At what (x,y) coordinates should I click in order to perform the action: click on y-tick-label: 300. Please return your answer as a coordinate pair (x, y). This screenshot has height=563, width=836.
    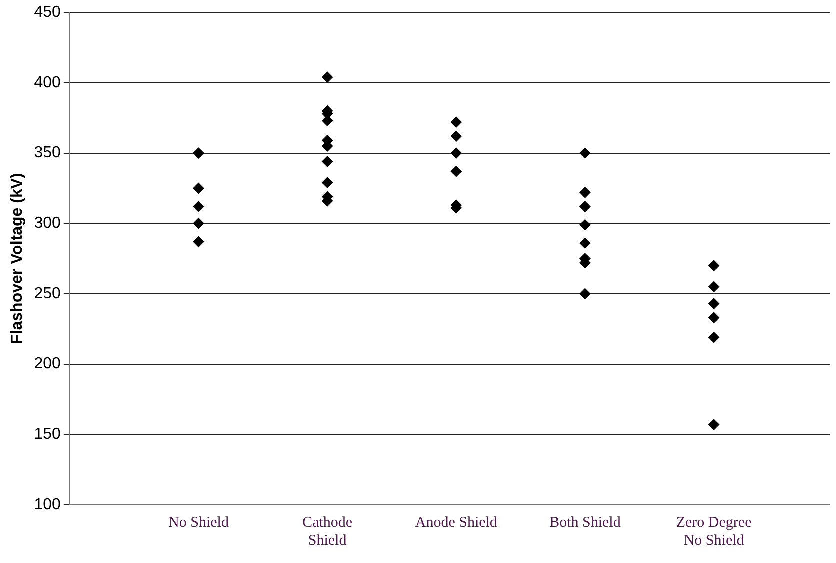
    Looking at the image, I should click on (47, 223).